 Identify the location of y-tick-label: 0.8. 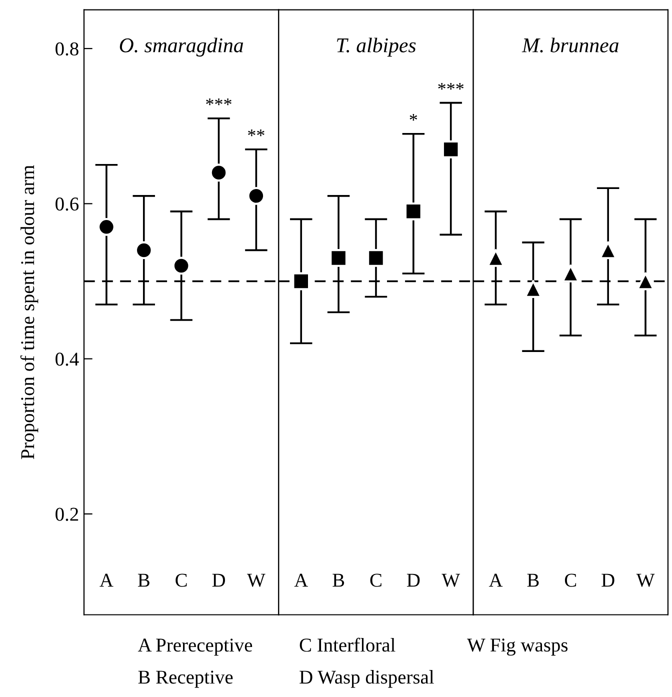
(67, 49).